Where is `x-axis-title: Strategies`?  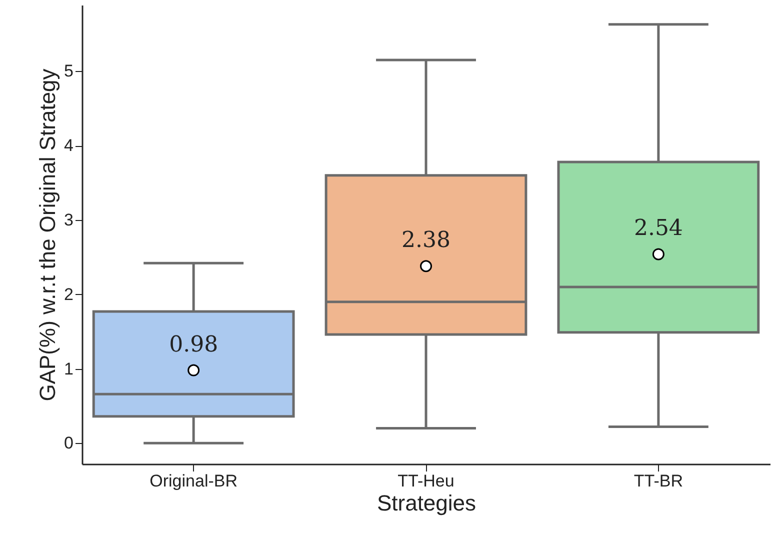
x-axis-title: Strategies is located at coordinates (426, 503).